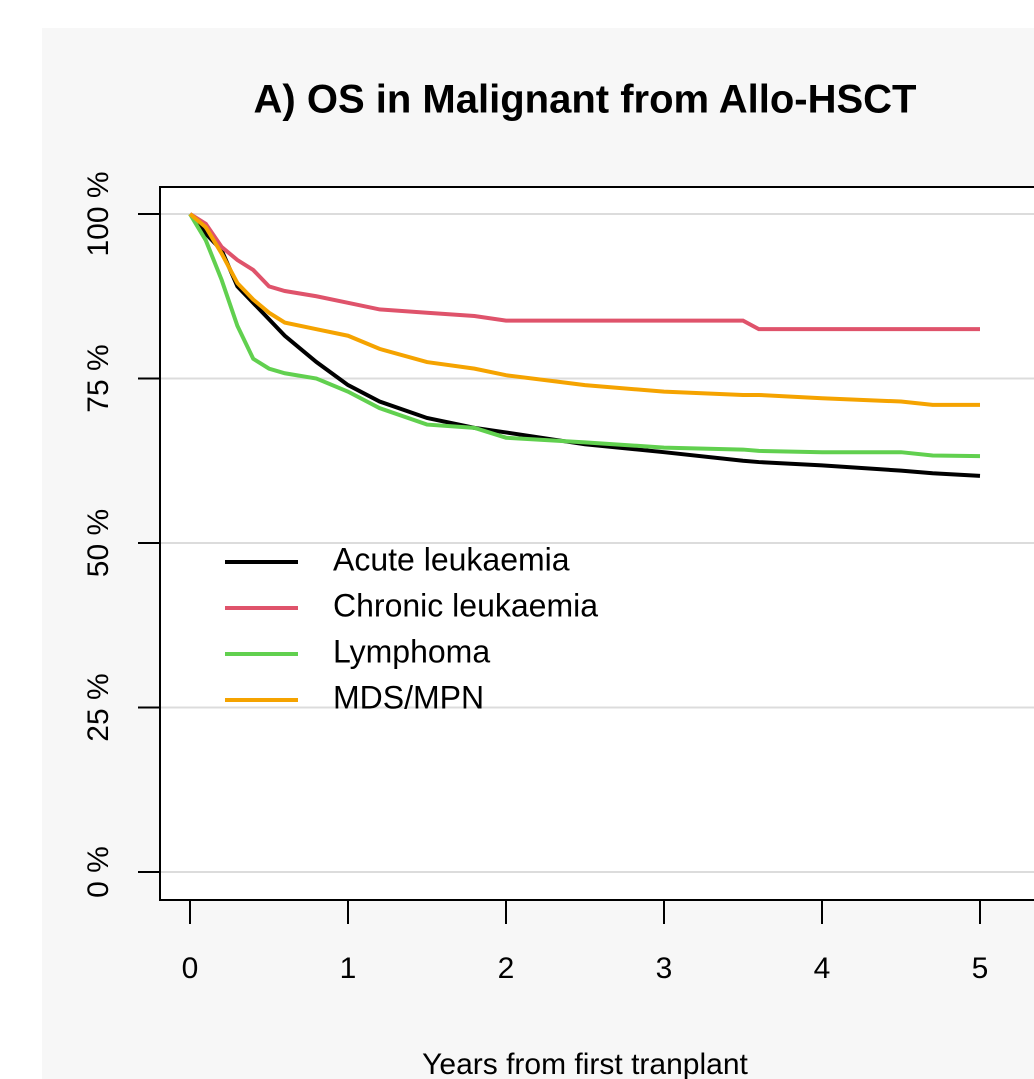  What do you see at coordinates (664, 968) in the screenshot?
I see `x-tick-label: 3` at bounding box center [664, 968].